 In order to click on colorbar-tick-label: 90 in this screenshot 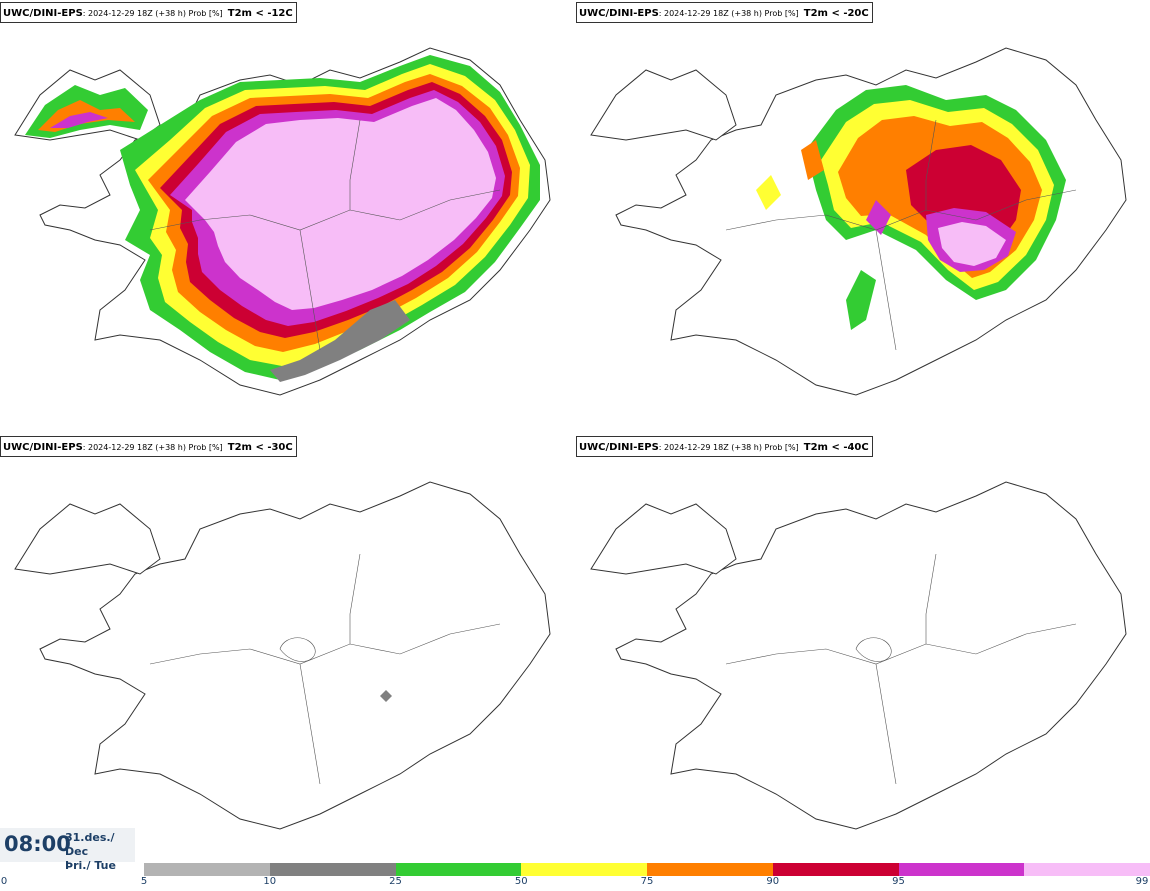, I will do `click(773, 881)`.